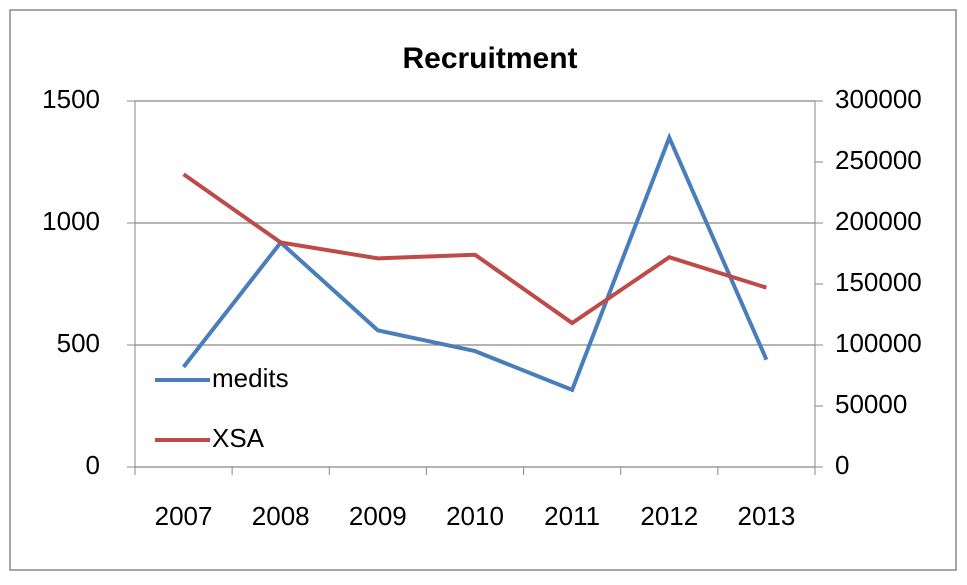  Describe the element at coordinates (878, 282) in the screenshot. I see `y2-tick-label: 150000` at that location.